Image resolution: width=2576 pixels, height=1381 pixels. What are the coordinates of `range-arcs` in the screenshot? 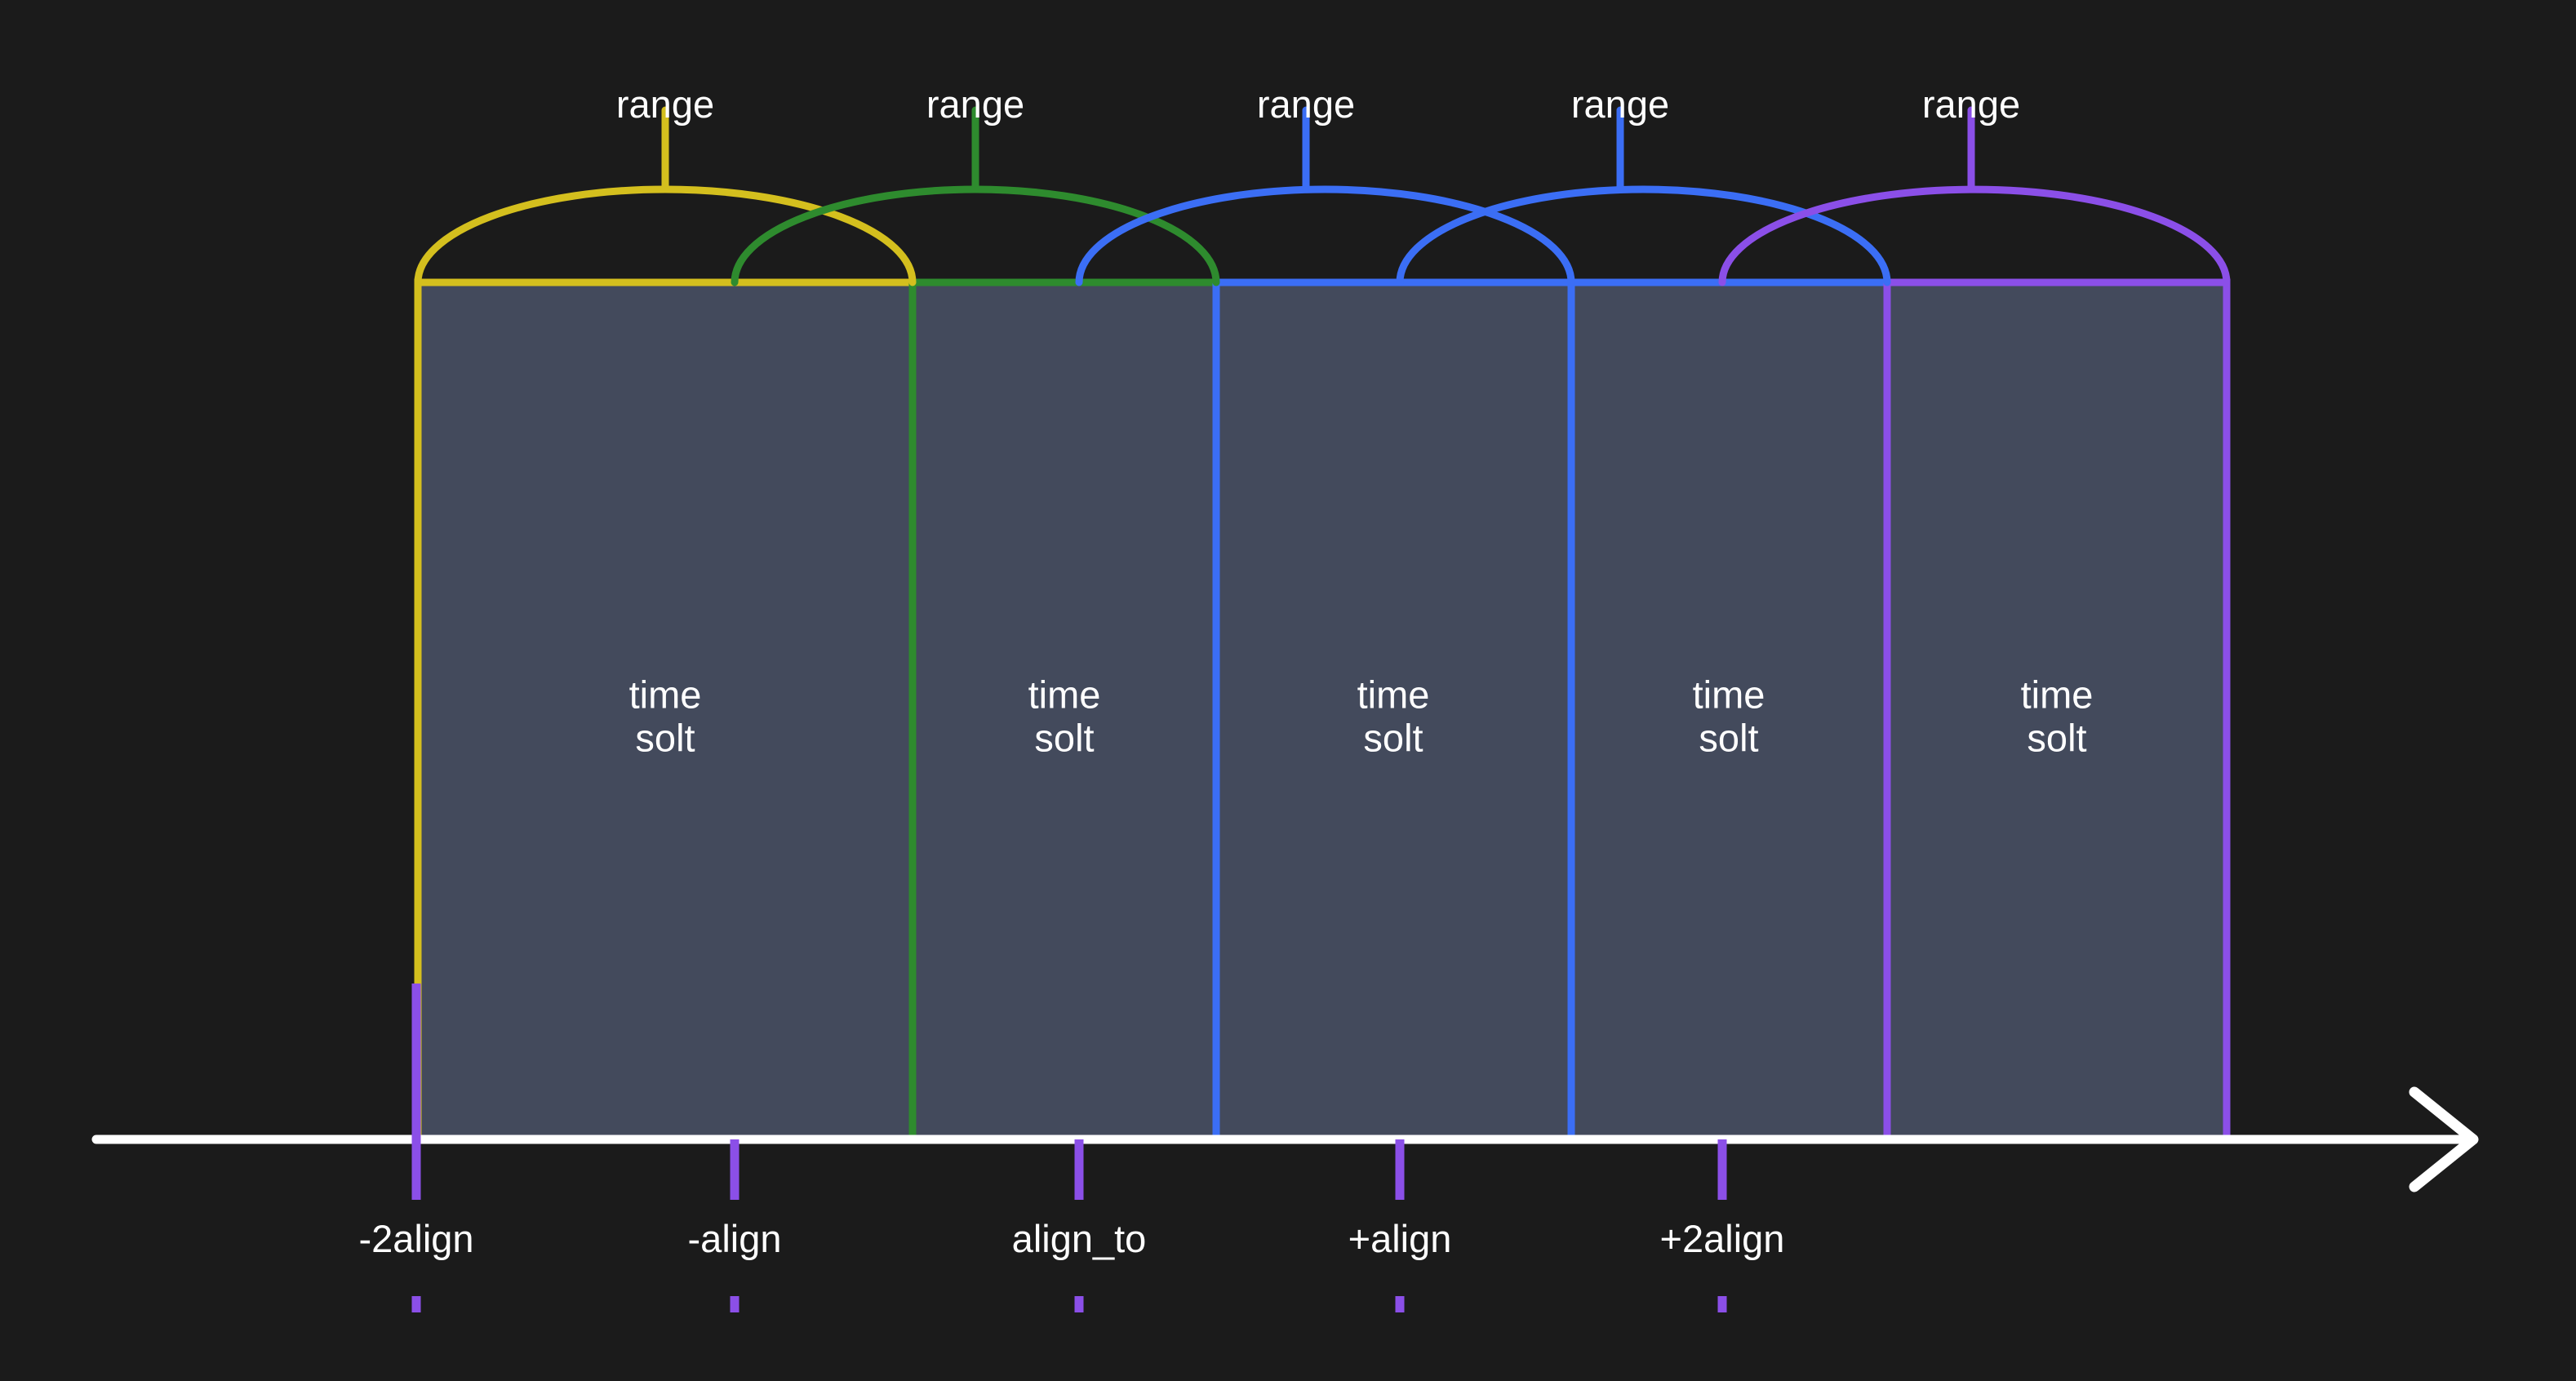 It's located at (1322, 196).